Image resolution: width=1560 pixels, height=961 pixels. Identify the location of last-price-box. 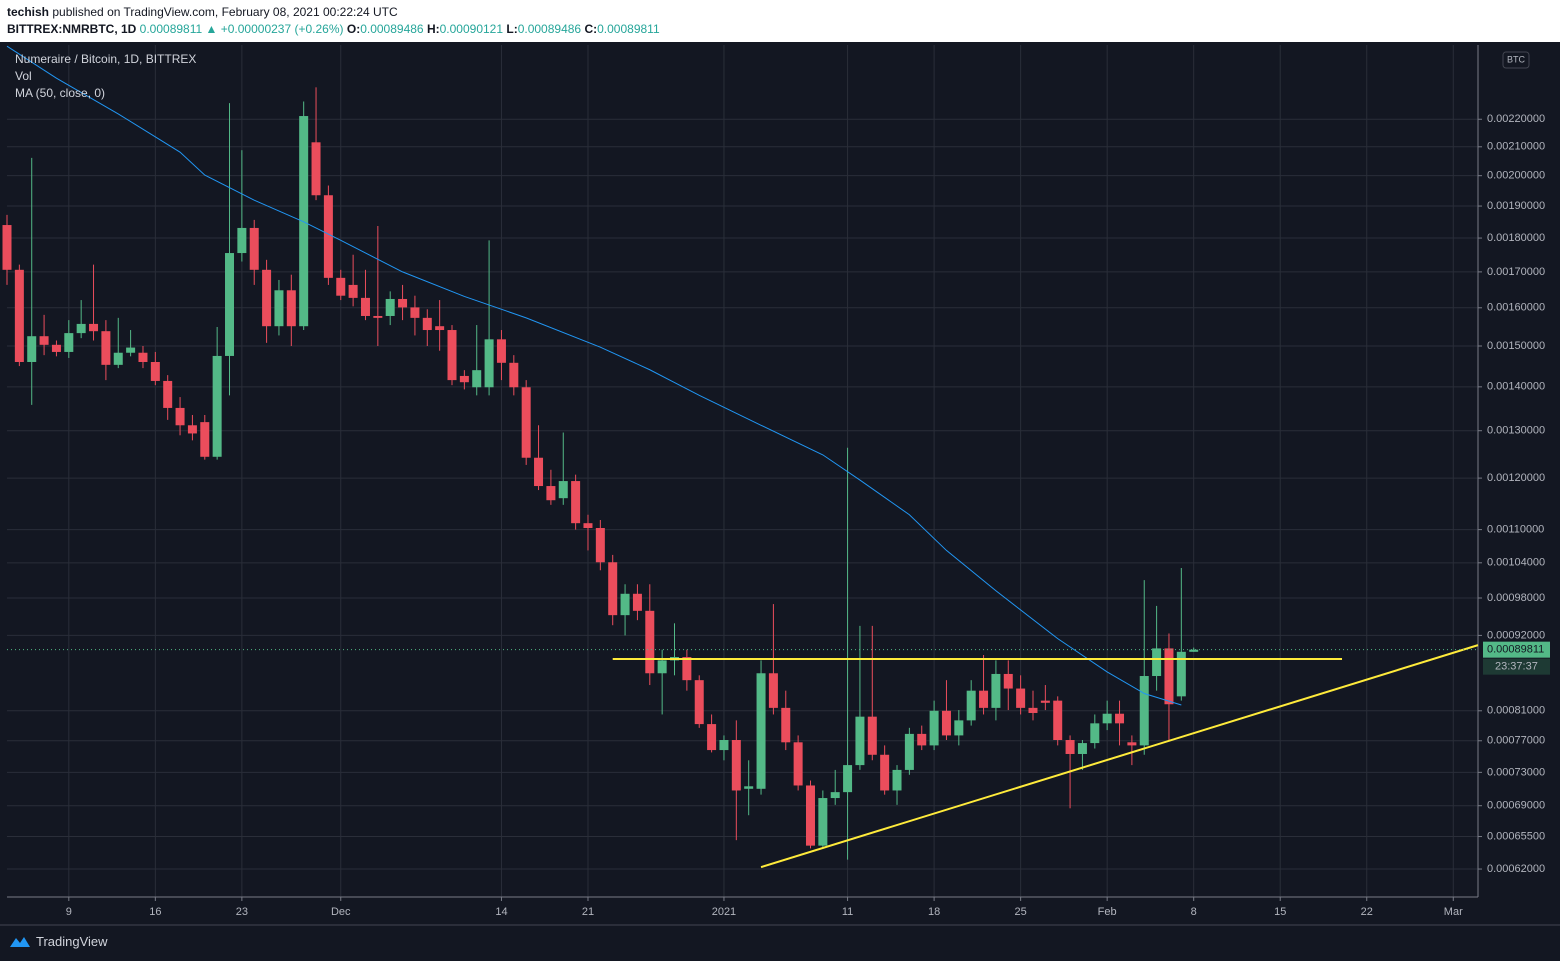
(1516, 649).